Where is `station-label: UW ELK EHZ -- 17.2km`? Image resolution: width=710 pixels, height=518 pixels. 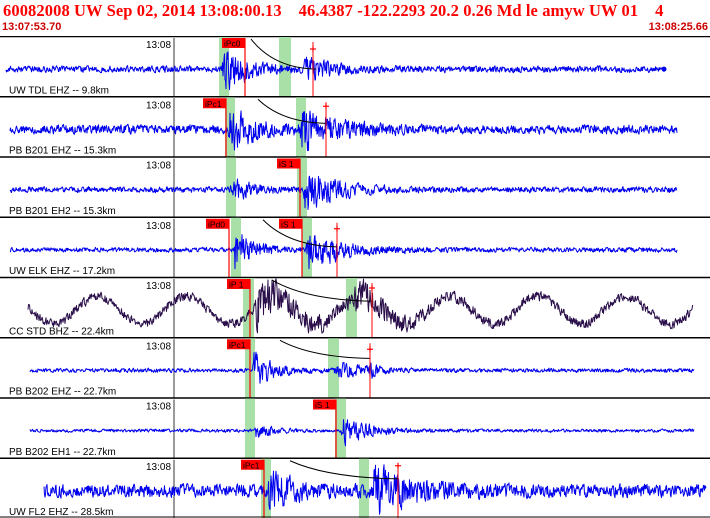 station-label: UW ELK EHZ -- 17.2km is located at coordinates (62, 271).